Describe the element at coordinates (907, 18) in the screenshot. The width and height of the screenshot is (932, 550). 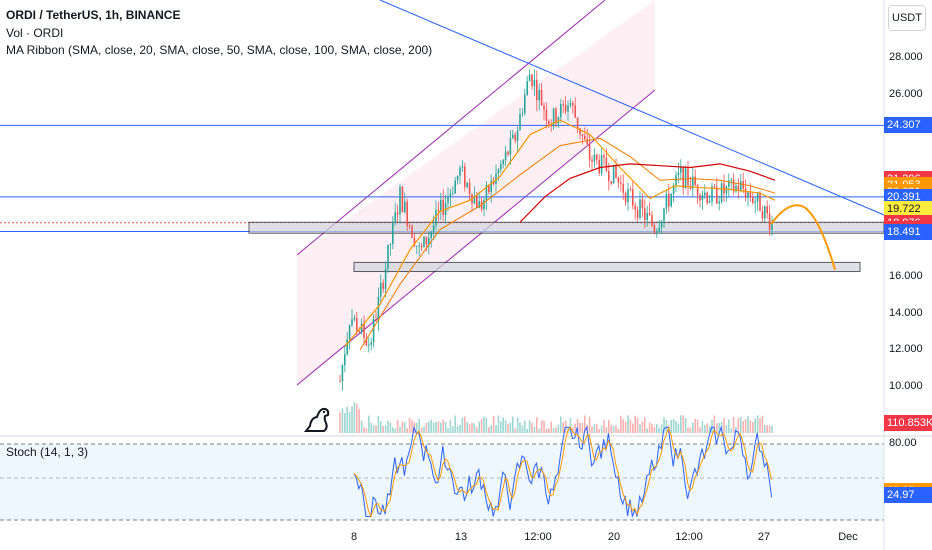
I see `currency-selector: USDT` at that location.